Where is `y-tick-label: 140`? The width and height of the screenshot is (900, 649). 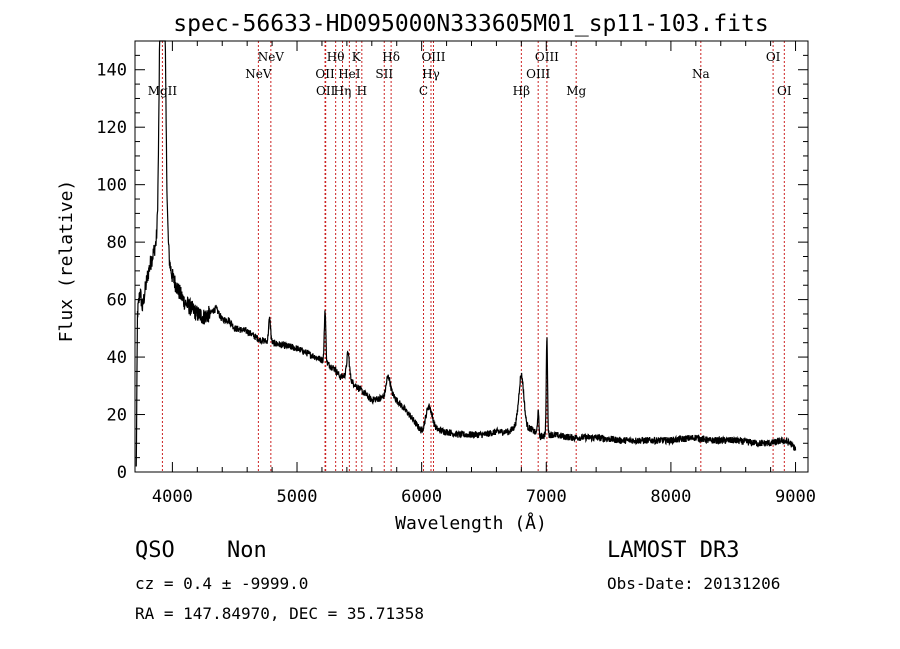 y-tick-label: 140 is located at coordinates (111, 71).